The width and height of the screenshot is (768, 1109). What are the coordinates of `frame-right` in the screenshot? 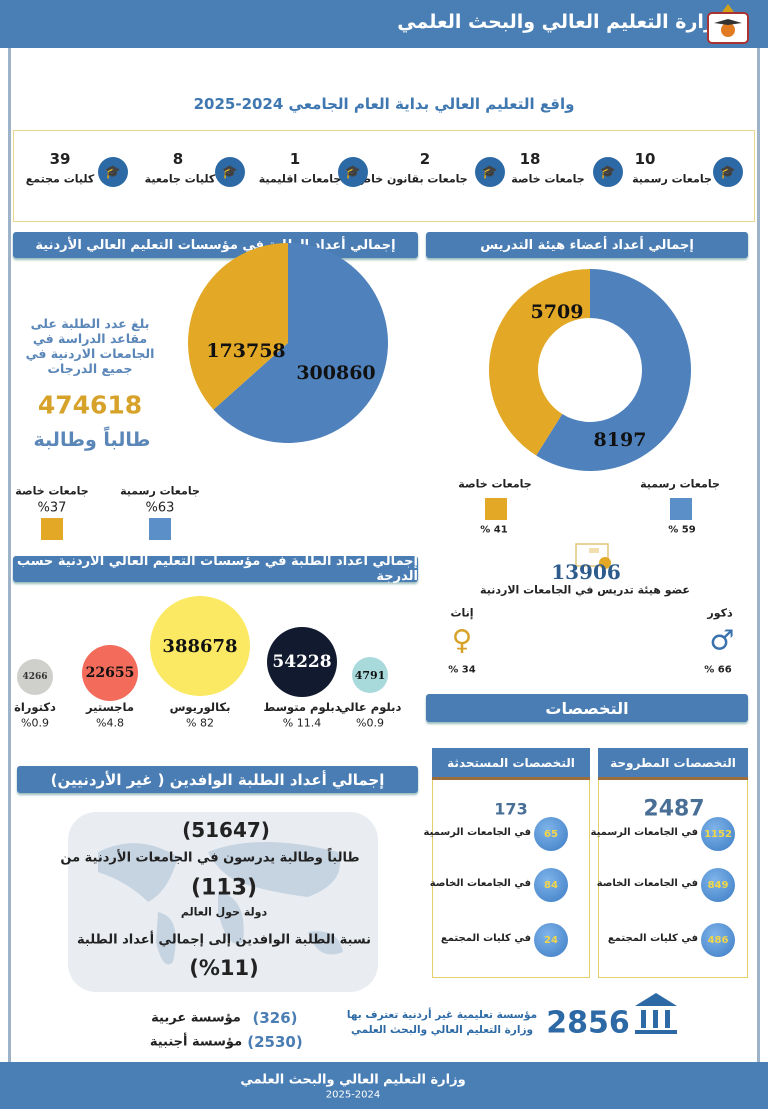 It's located at (758, 555).